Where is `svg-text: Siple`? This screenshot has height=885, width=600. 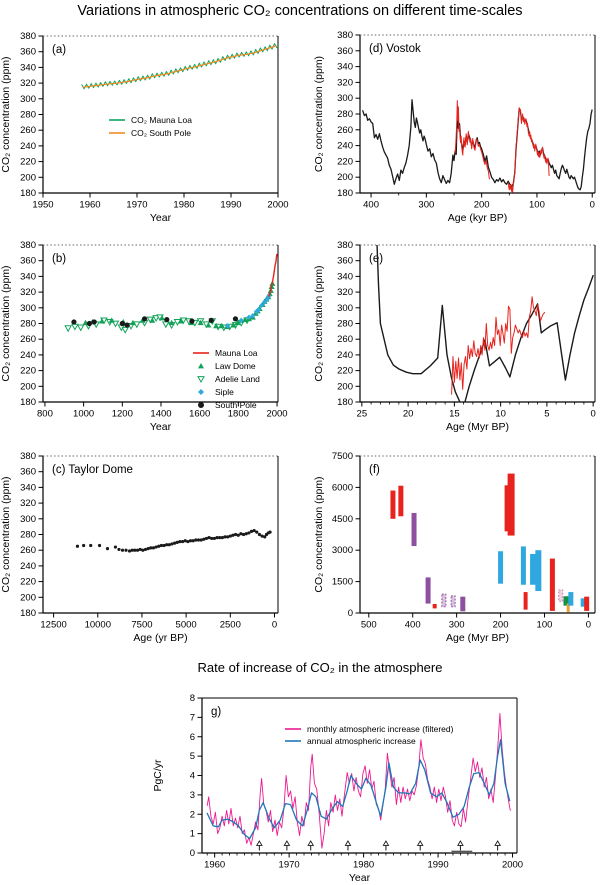
svg-text: Siple is located at coordinates (224, 392).